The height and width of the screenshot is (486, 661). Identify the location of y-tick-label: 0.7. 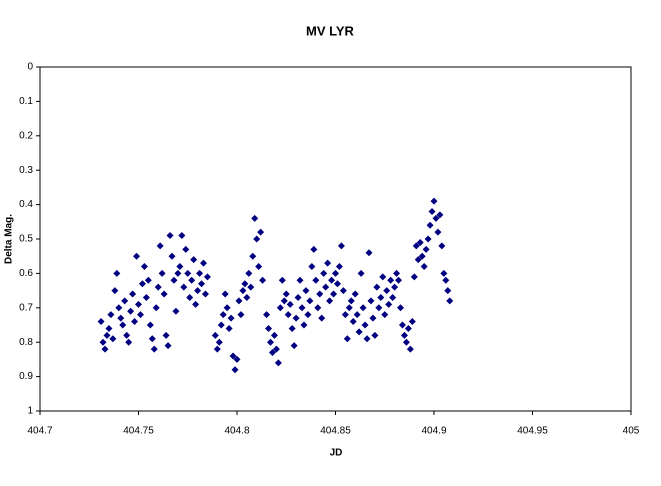
(26, 307).